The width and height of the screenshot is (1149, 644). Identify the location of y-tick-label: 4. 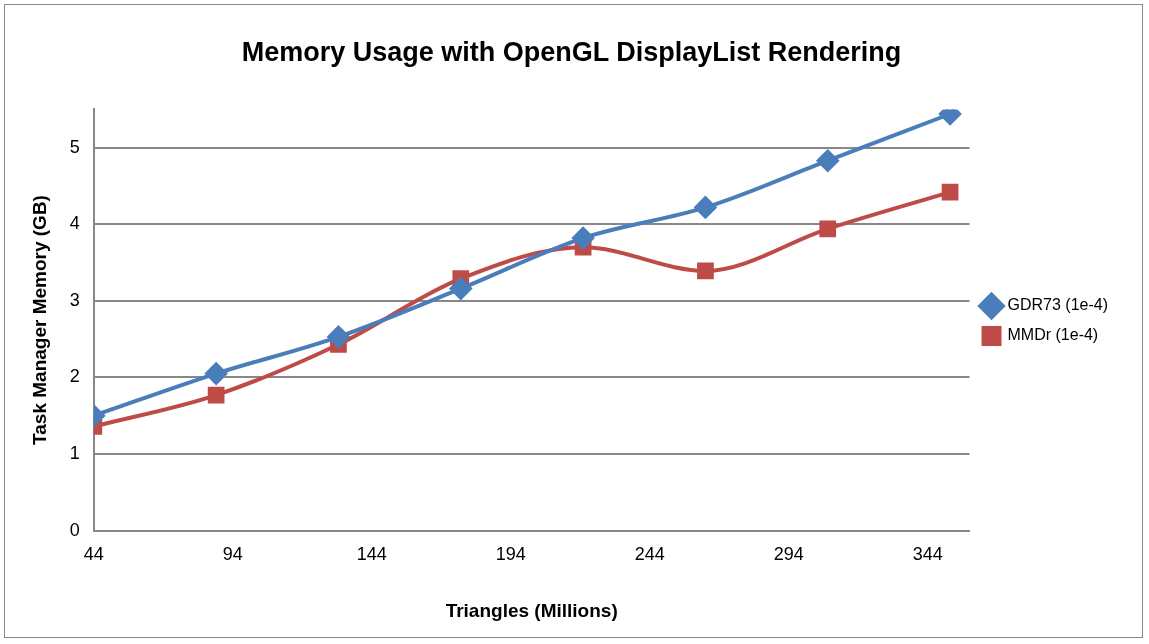
(74, 223).